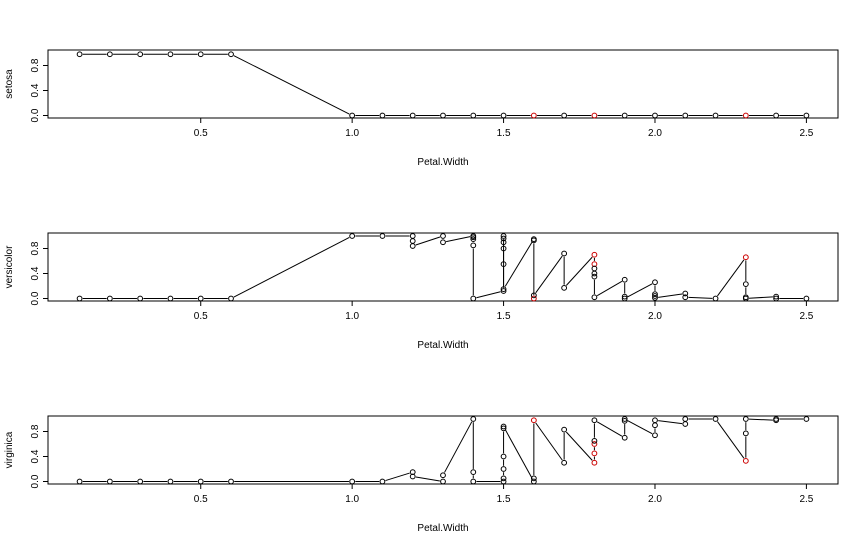 This screenshot has width=866, height=548. What do you see at coordinates (9, 266) in the screenshot?
I see `y-axis-title: versicolor` at bounding box center [9, 266].